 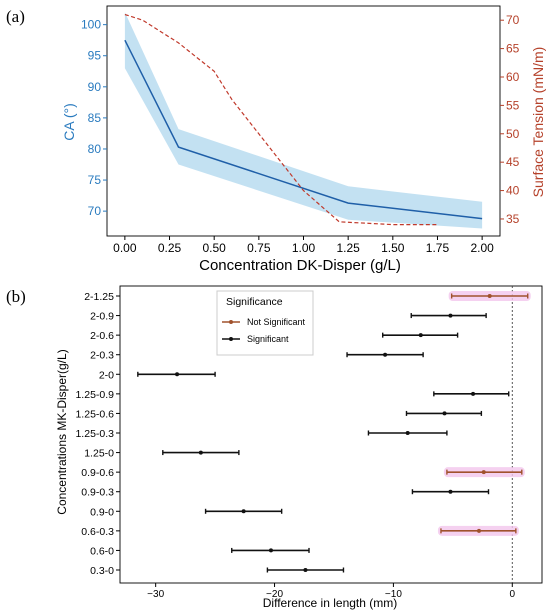 I want to click on legend-not-significant-label: Not Significant, so click(x=276, y=322).